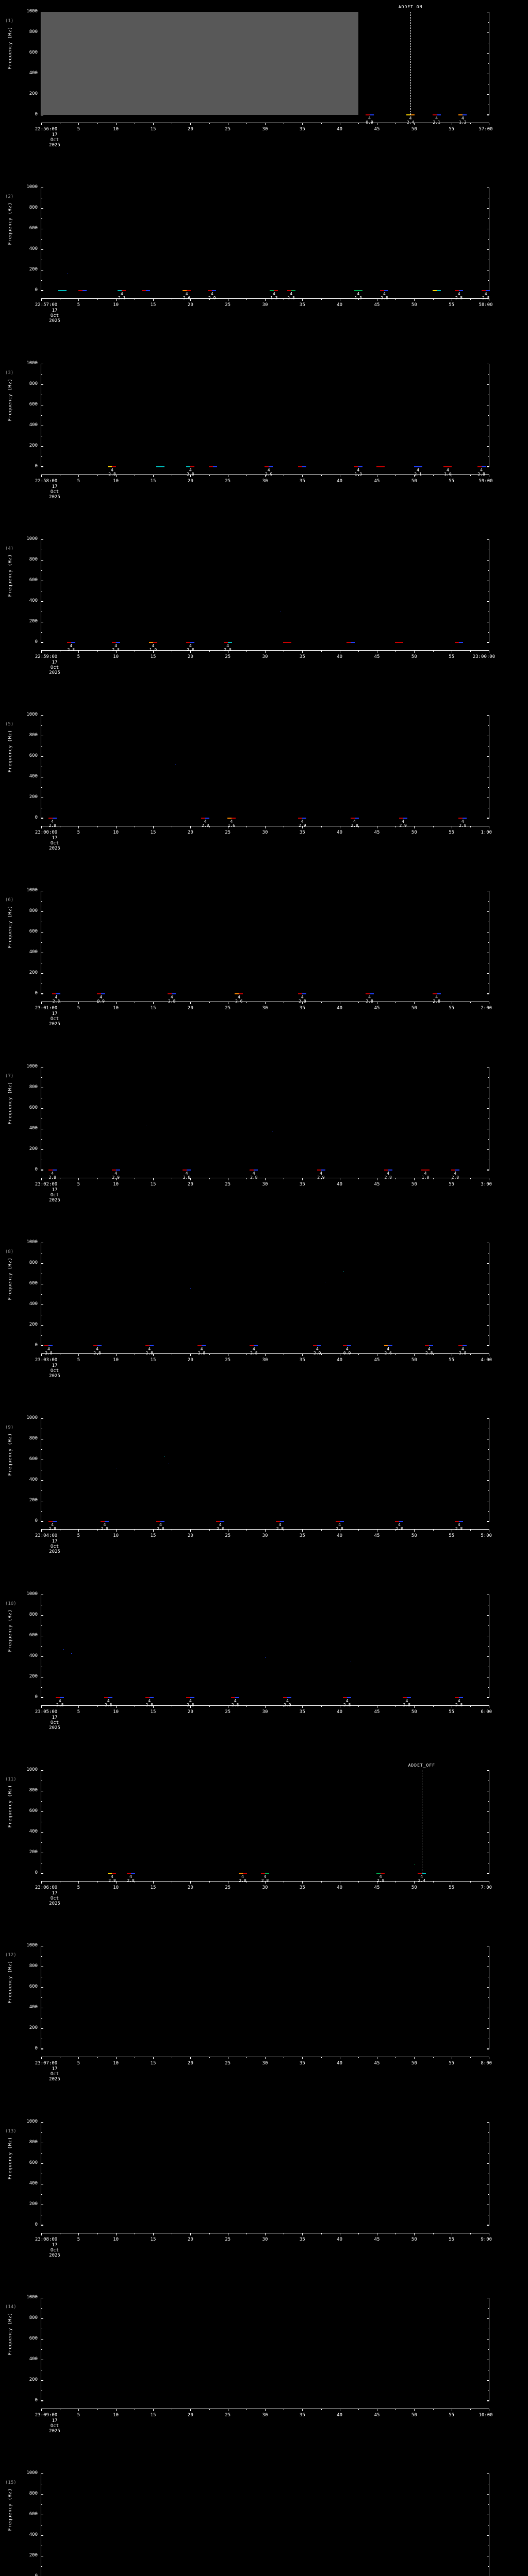 The image size is (528, 2576). I want to click on y-tick-label: 0, so click(37, 2049).